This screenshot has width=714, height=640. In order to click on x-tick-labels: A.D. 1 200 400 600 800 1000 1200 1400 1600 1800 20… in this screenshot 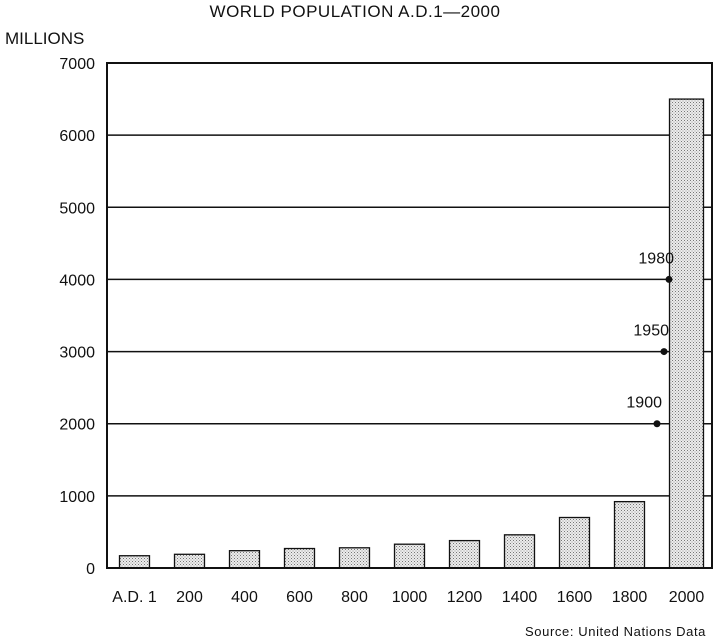, I will do `click(408, 597)`.